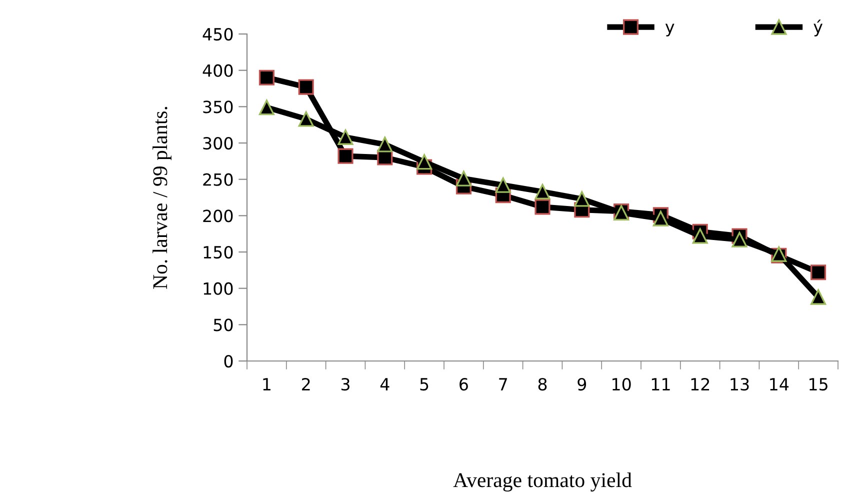 This screenshot has height=504, width=848. Describe the element at coordinates (228, 361) in the screenshot. I see `y-tick-label: 0` at that location.